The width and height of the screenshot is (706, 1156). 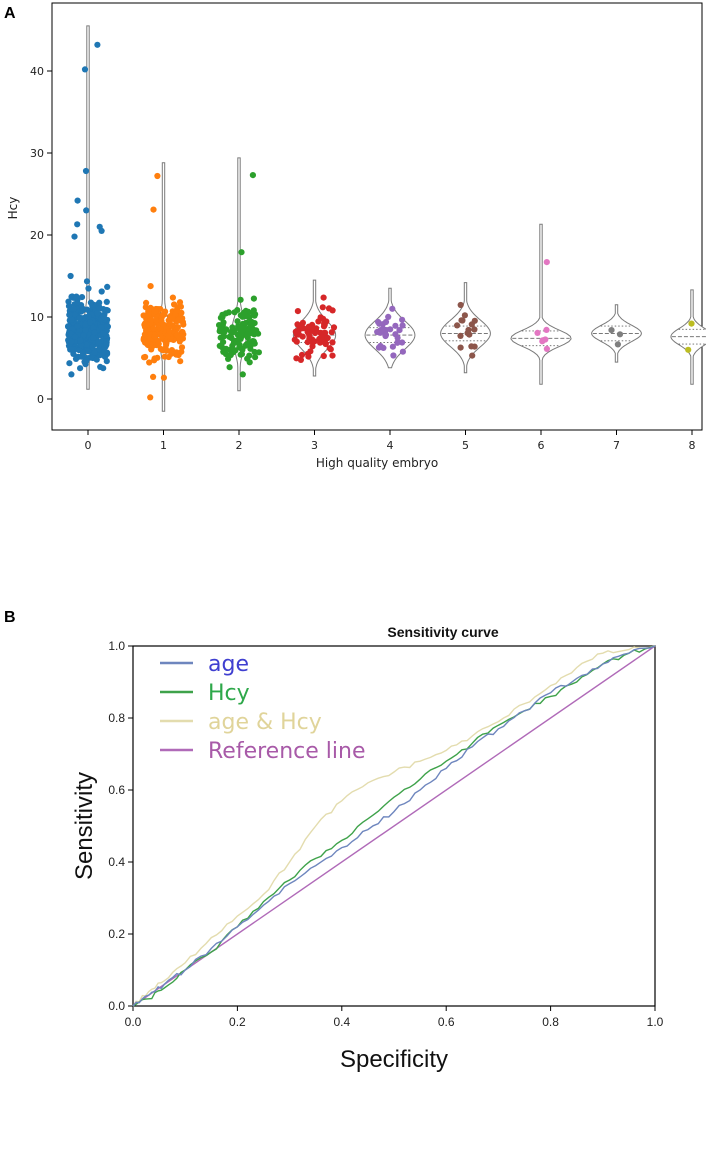 I want to click on violin-x-tick-label: 6, so click(x=541, y=445).